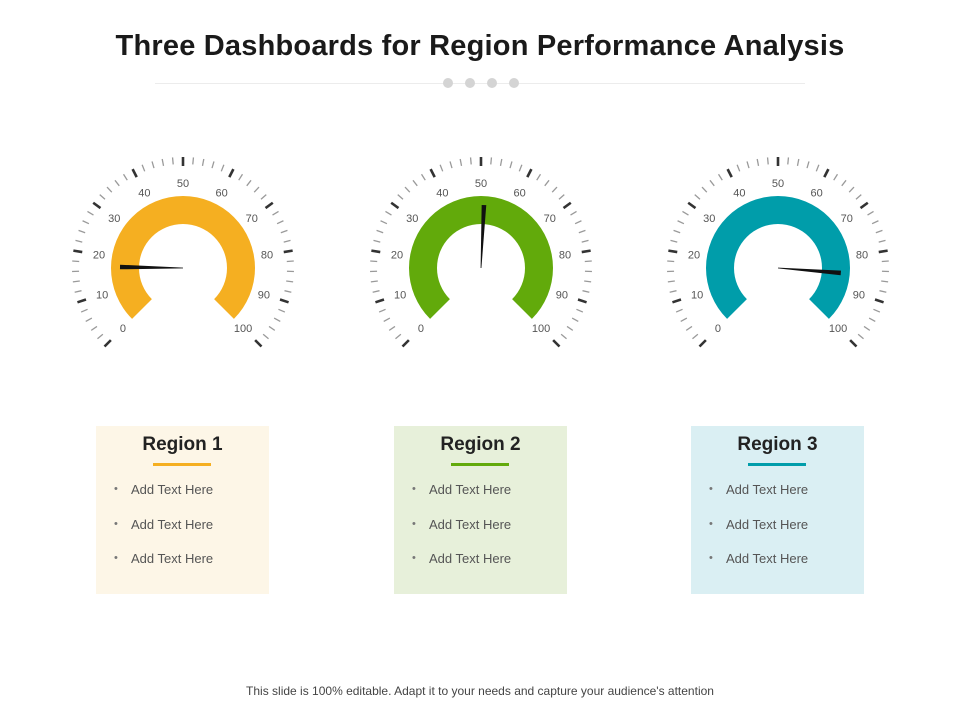 Image resolution: width=960 pixels, height=720 pixels. What do you see at coordinates (182, 464) in the screenshot?
I see `region-1-underline` at bounding box center [182, 464].